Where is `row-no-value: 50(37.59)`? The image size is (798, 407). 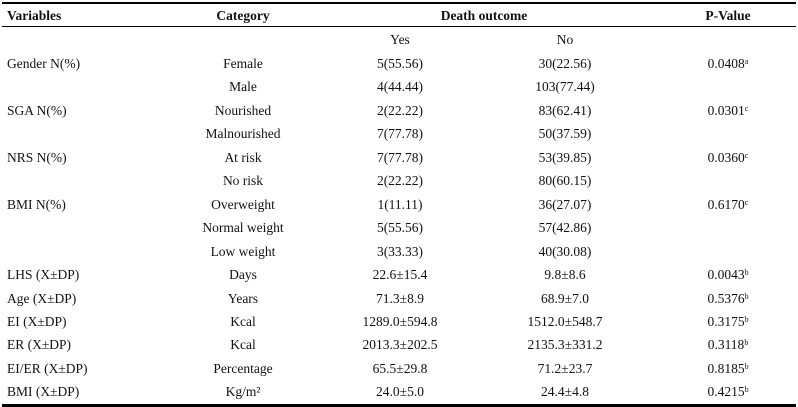
row-no-value: 50(37.59) is located at coordinates (565, 133).